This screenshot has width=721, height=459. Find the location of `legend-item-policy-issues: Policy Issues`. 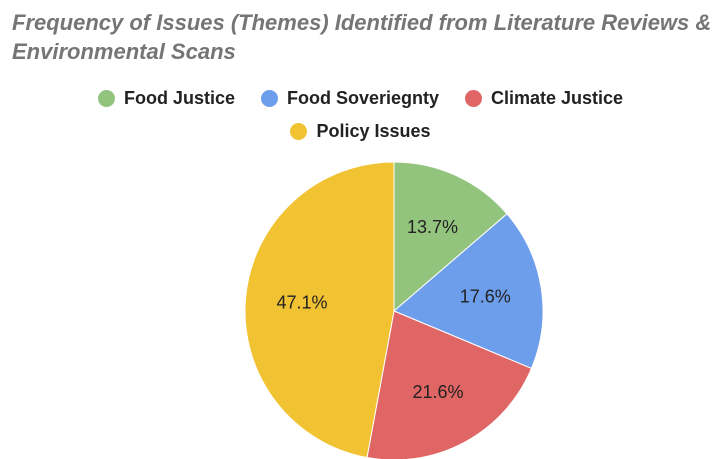

legend-item-policy-issues: Policy Issues is located at coordinates (360, 131).